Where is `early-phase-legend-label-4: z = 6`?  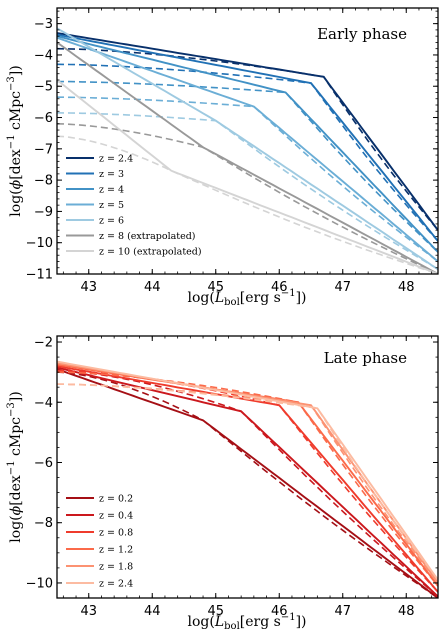 early-phase-legend-label-4: z = 6 is located at coordinates (111, 221).